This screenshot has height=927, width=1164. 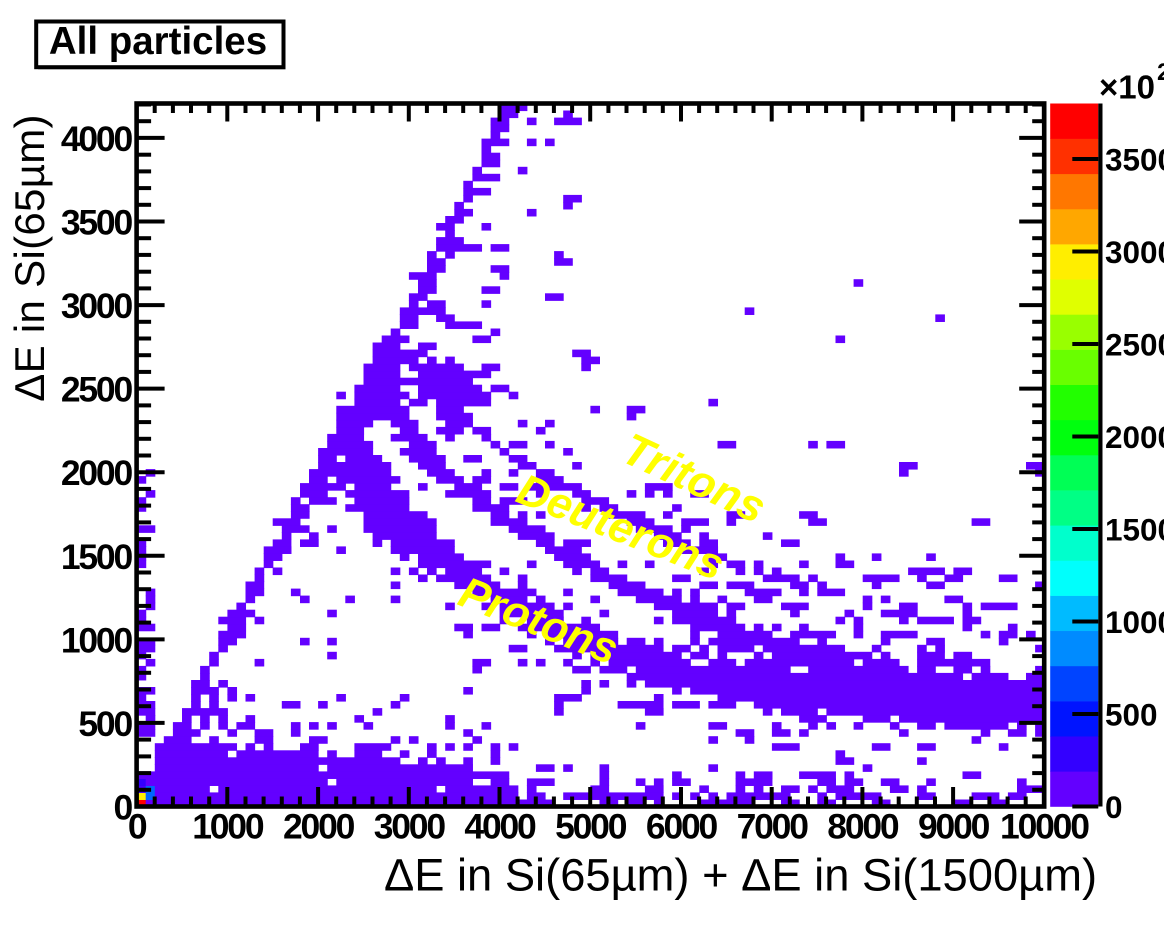 I want to click on svg-text: 5000, so click(x=591, y=827).